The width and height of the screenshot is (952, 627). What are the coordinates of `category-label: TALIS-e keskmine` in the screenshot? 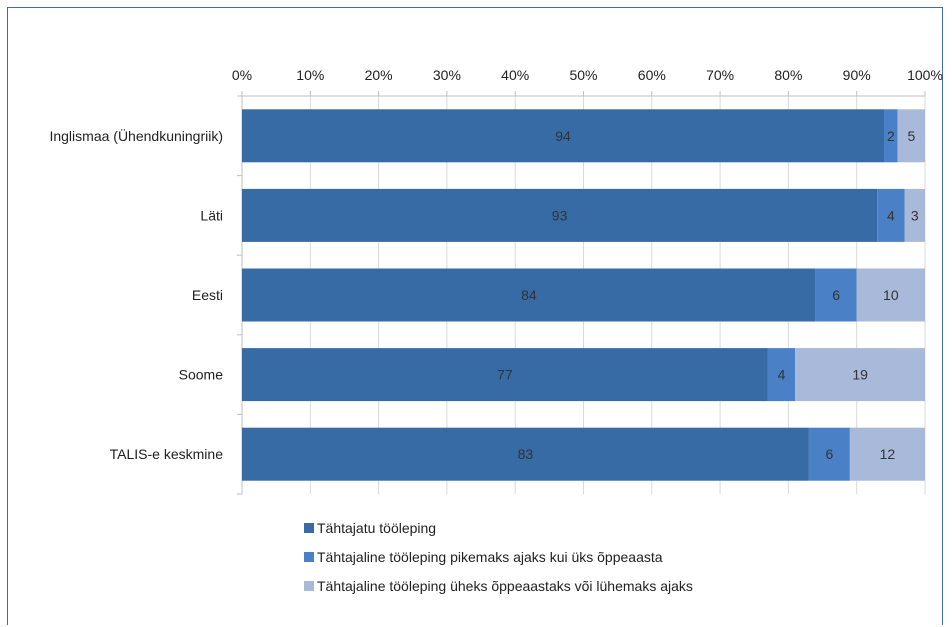 It's located at (167, 454).